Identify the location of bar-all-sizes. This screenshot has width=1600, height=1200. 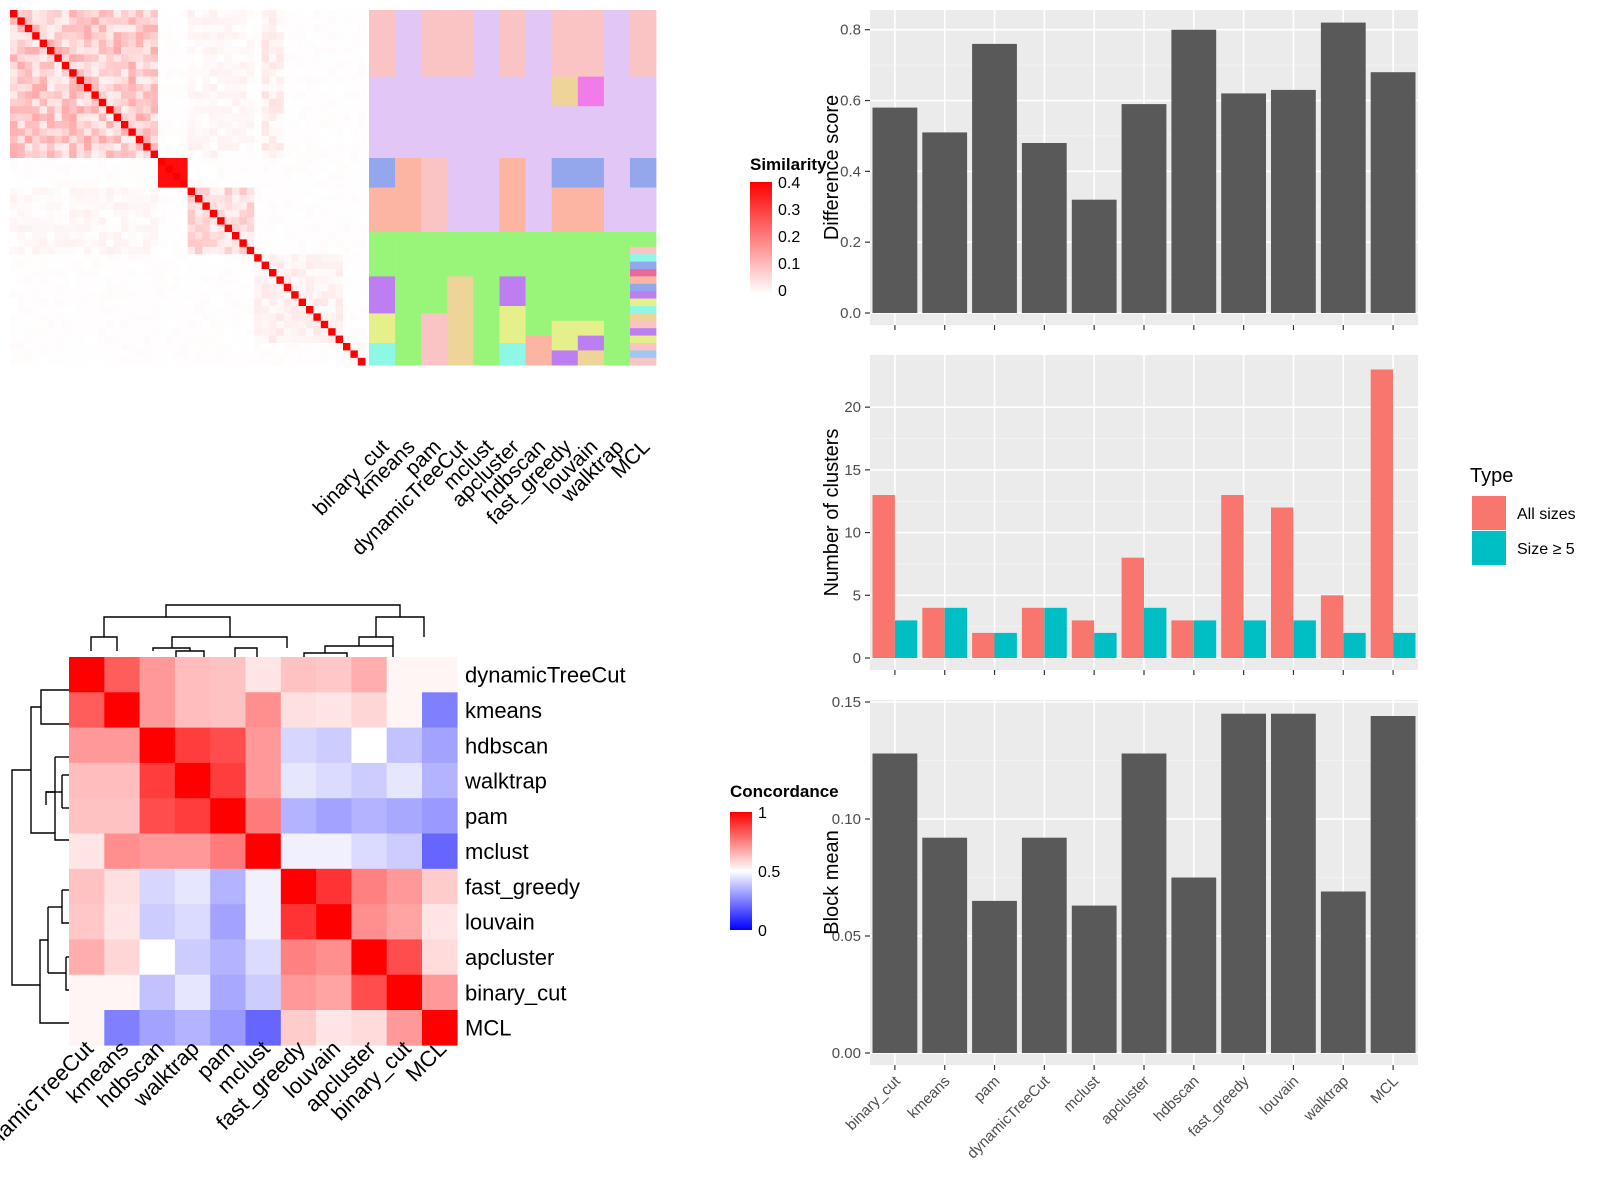
(883, 576).